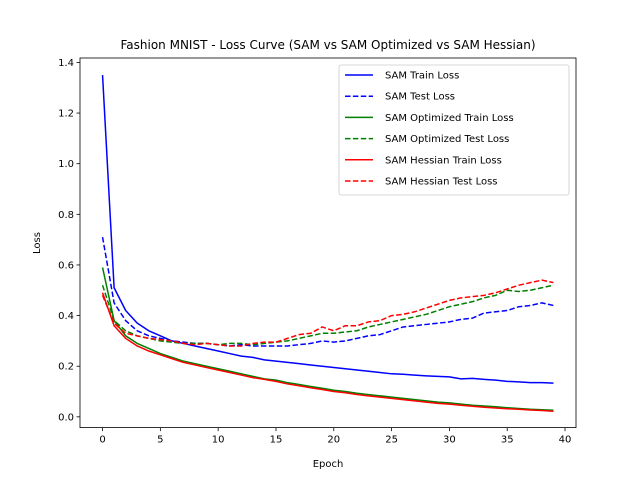 The width and height of the screenshot is (640, 480). I want to click on y-axis-ticks: 0.0 0.2 0.4 0.6 0.8 1.0 1.2 1.4, so click(69, 240).